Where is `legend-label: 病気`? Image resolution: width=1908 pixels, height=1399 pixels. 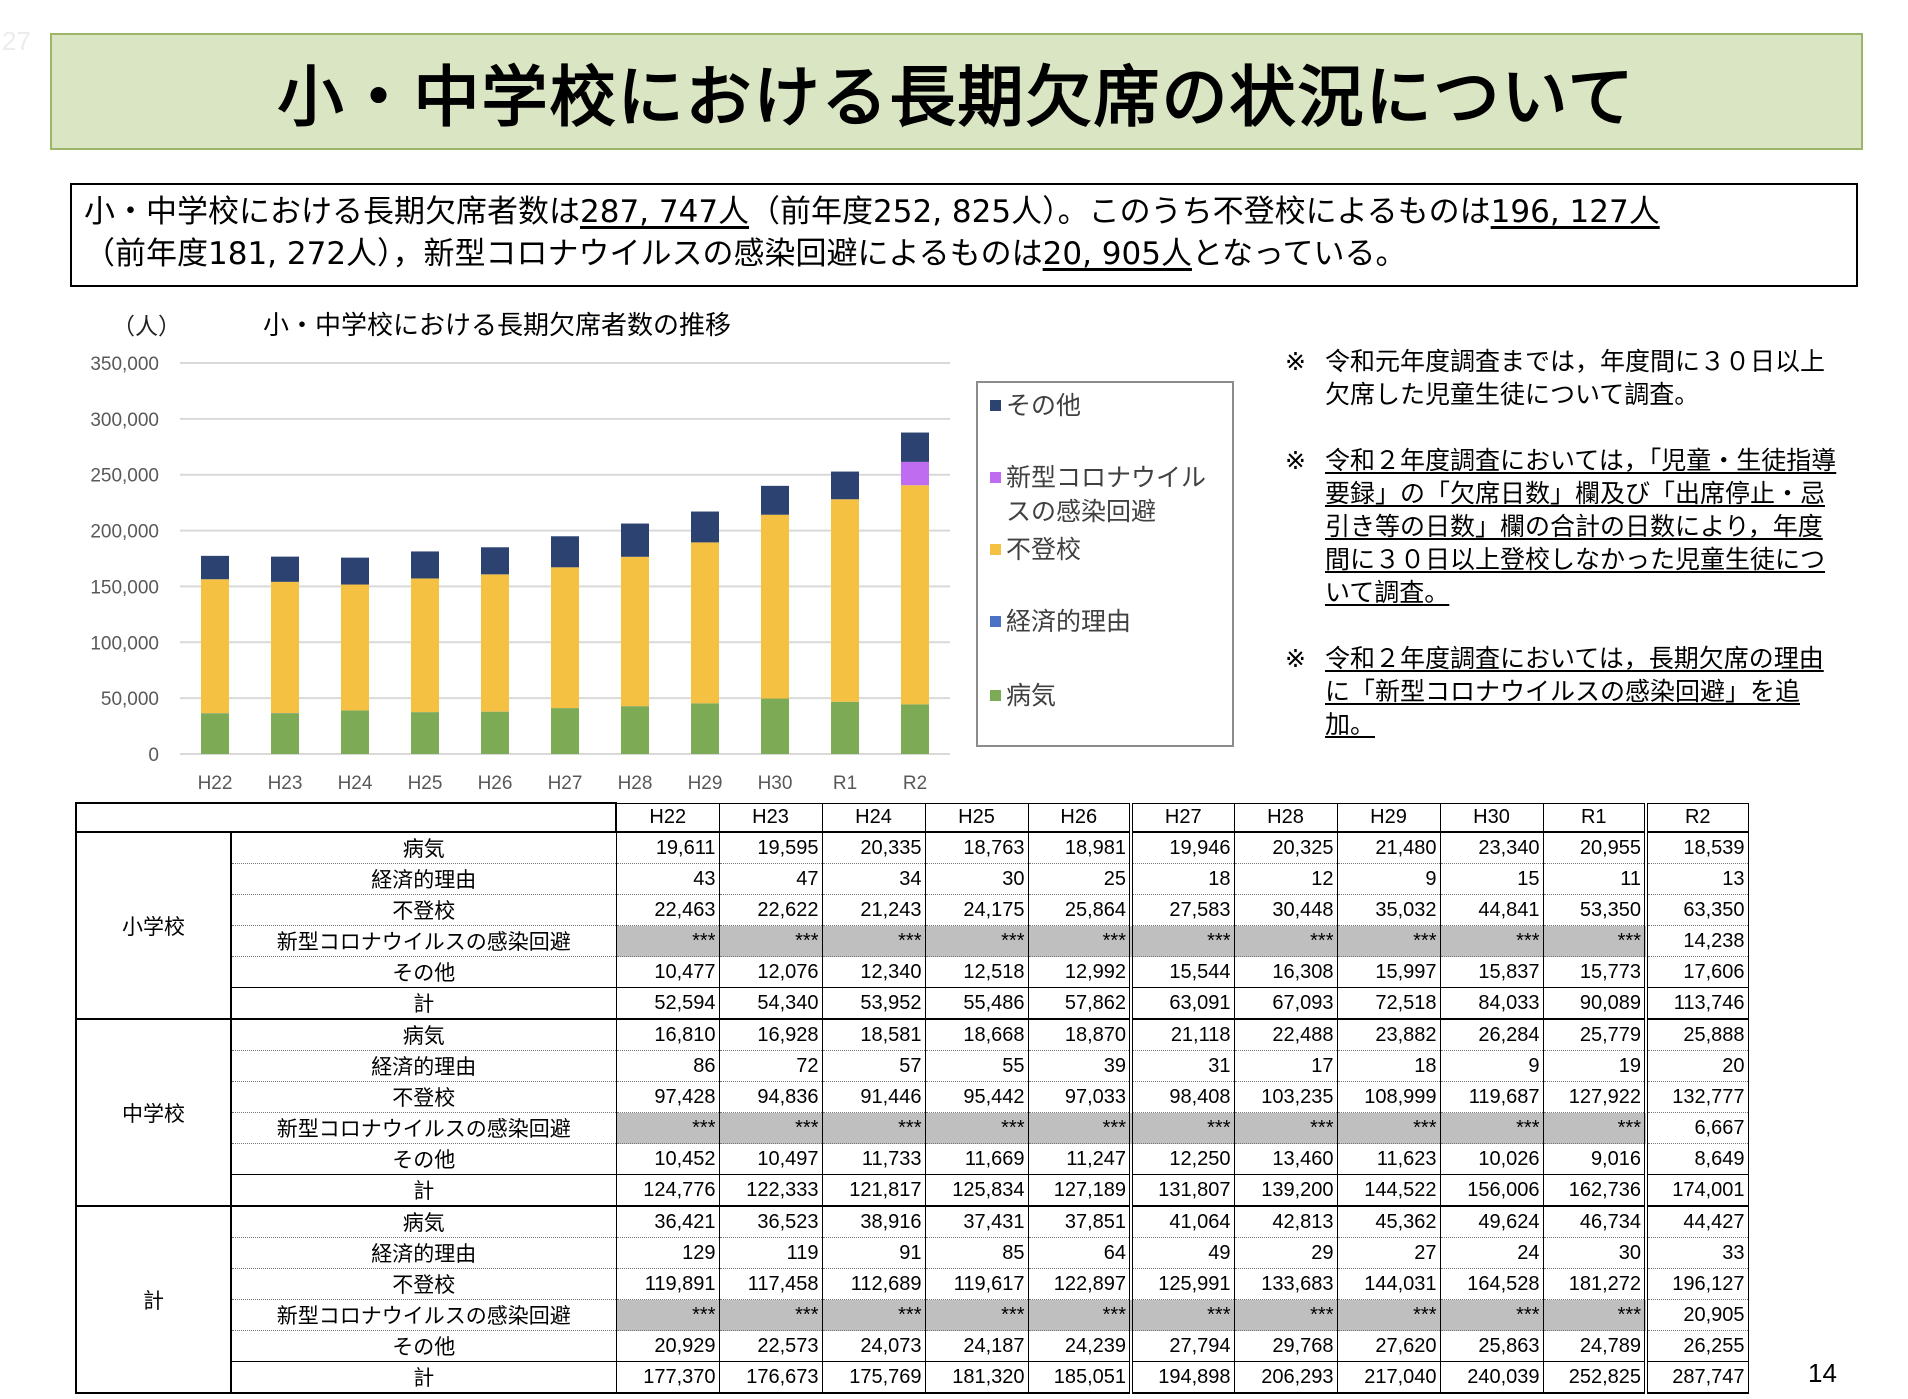
legend-label: 病気 is located at coordinates (1031, 695).